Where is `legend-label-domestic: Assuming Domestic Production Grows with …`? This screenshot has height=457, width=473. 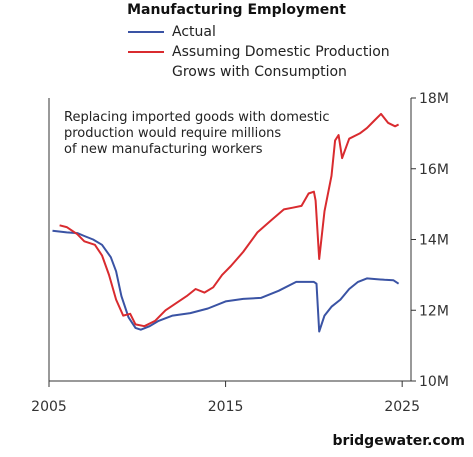 legend-label-domestic: Assuming Domestic Production Grows with … is located at coordinates (292, 62).